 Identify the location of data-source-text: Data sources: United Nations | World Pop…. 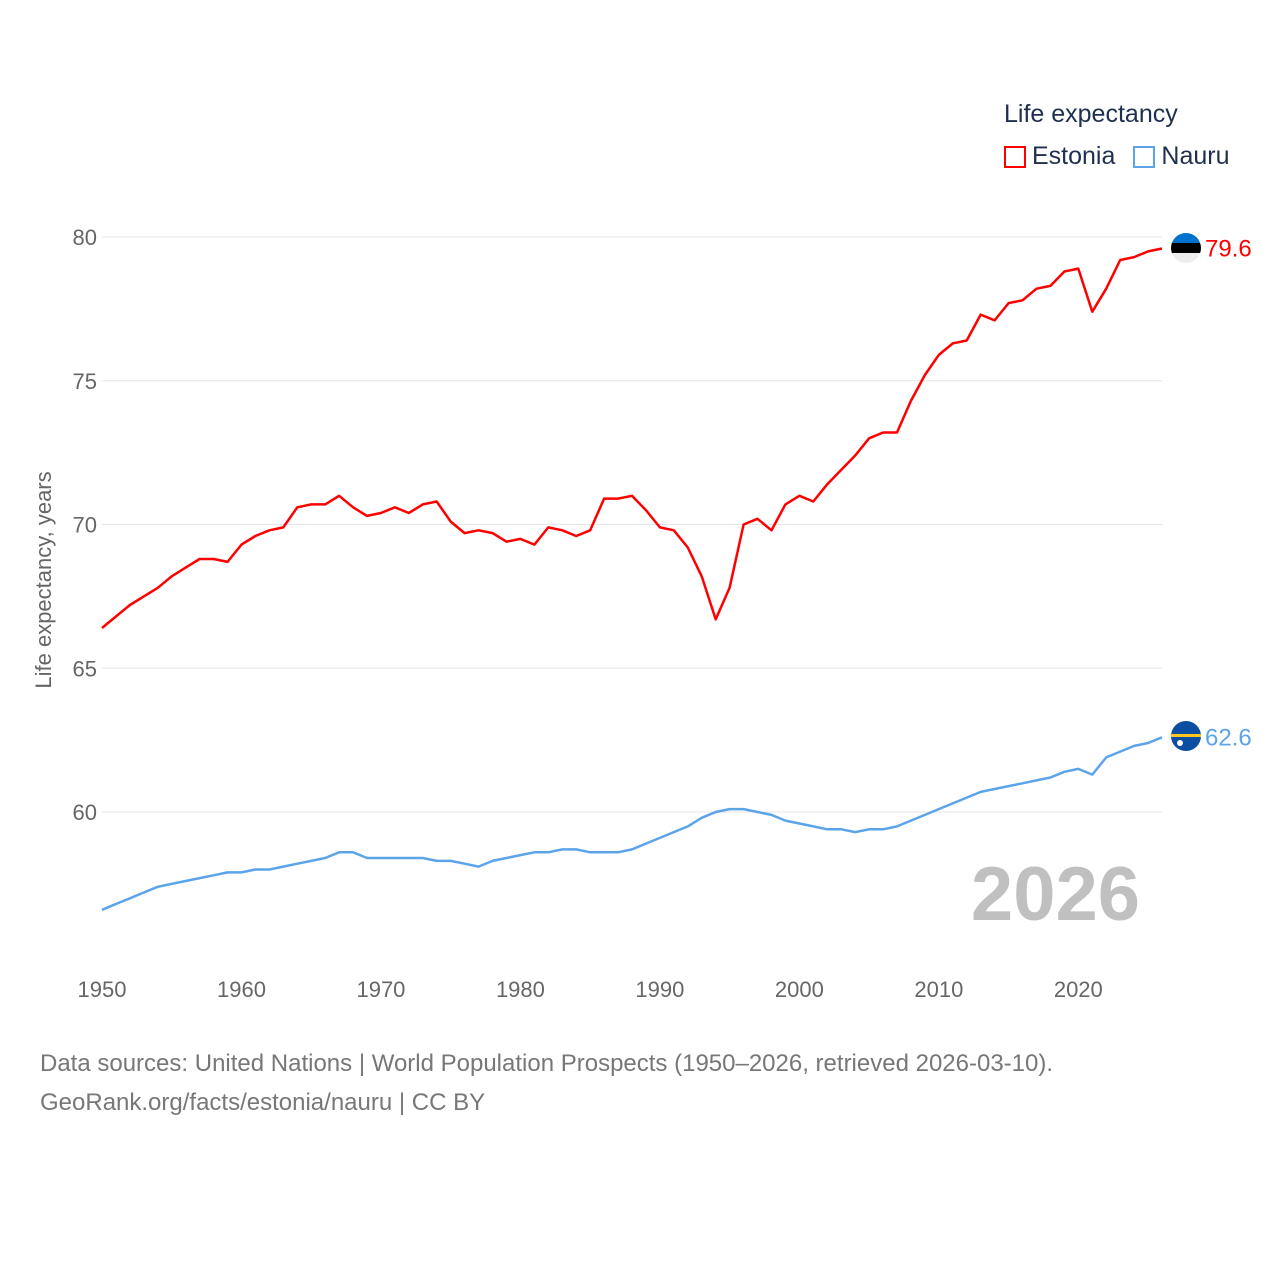
(547, 1063).